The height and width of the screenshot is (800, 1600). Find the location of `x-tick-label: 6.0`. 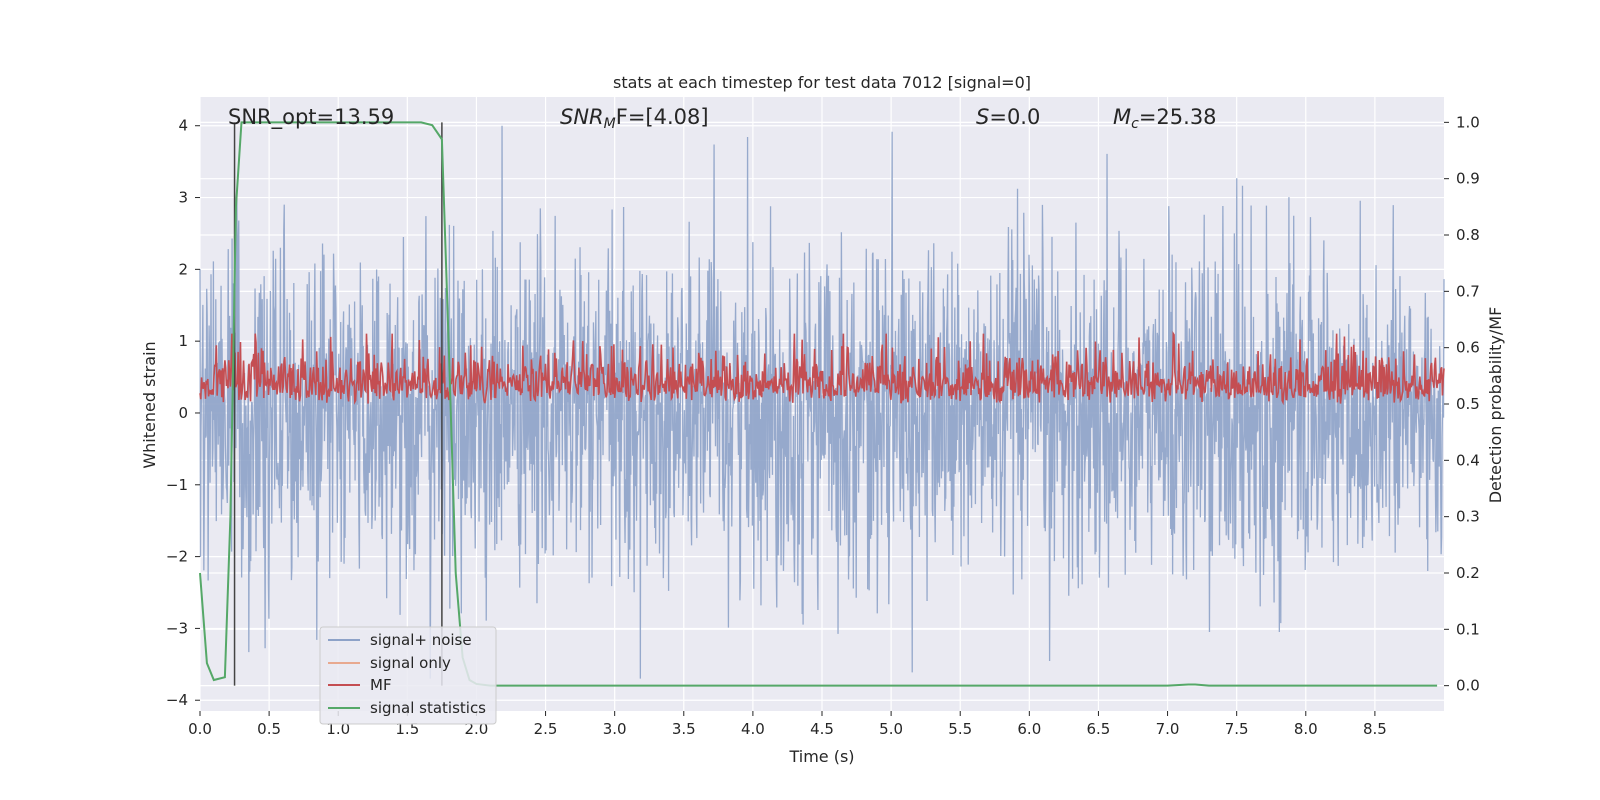

x-tick-label: 6.0 is located at coordinates (1029, 729).